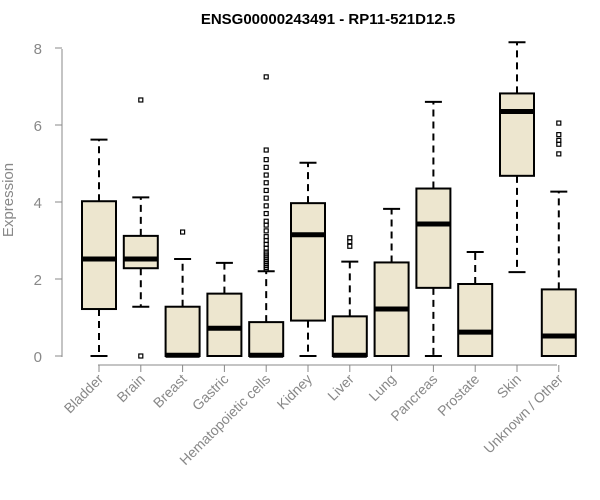 The height and width of the screenshot is (500, 600). I want to click on box-prostate, so click(475, 304).